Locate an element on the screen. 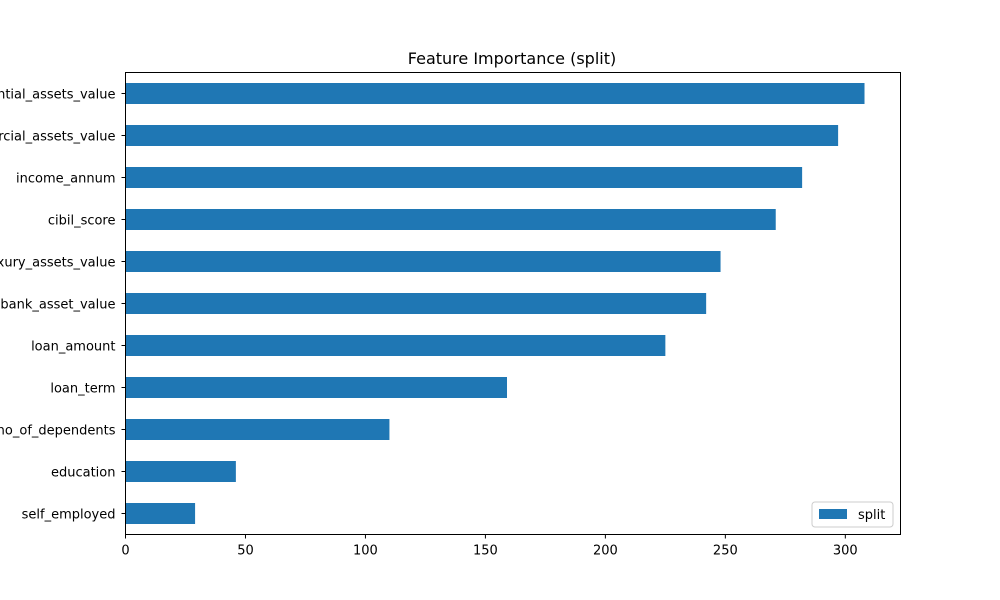 Image resolution: width=1000 pixels, height=600 pixels. bar-loan-term is located at coordinates (316, 387).